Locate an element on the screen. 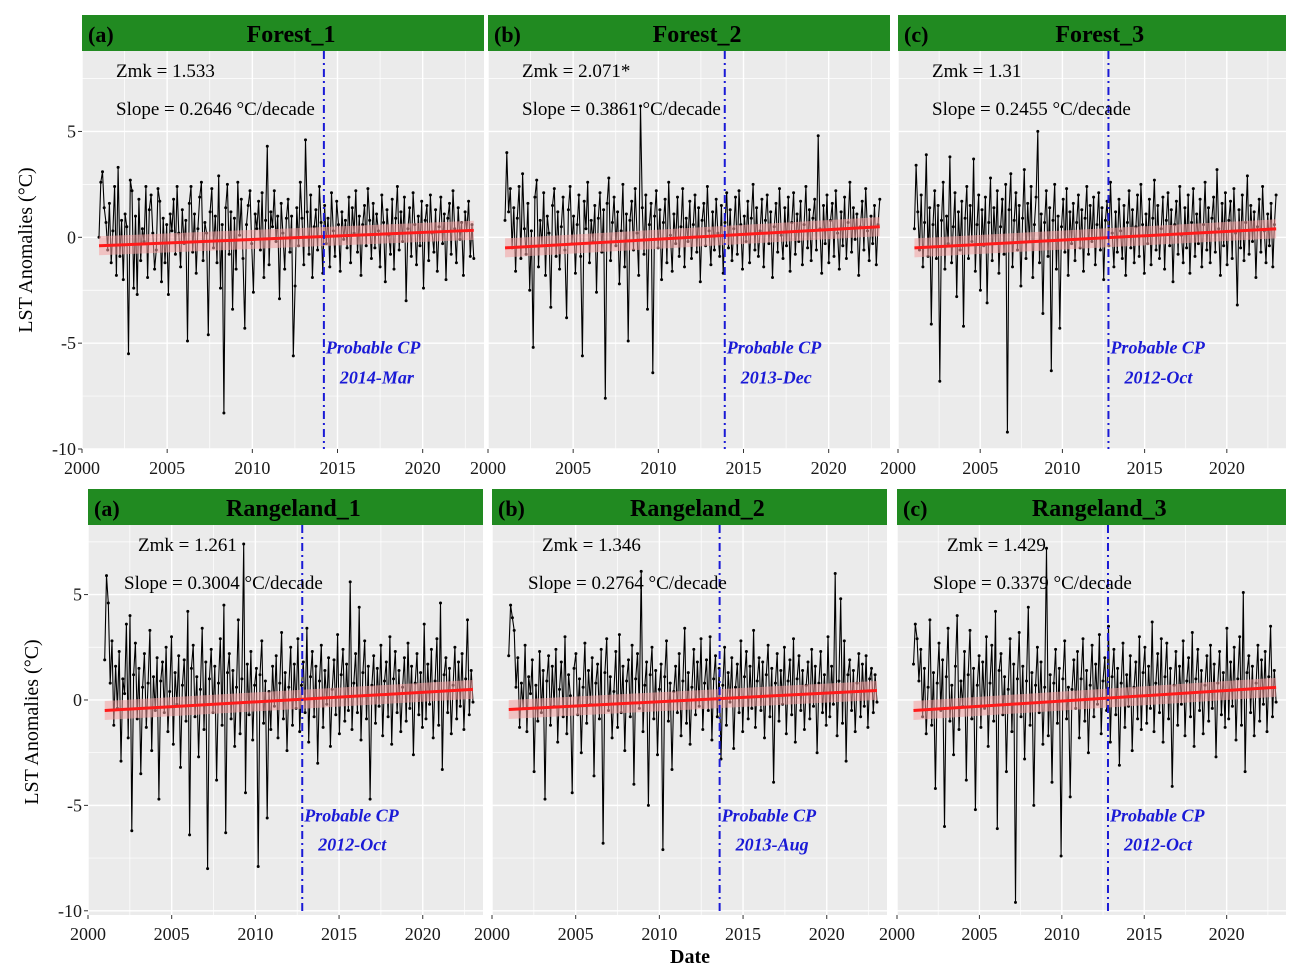 This screenshot has height=966, width=1291. trend-line is located at coordinates (286, 238).